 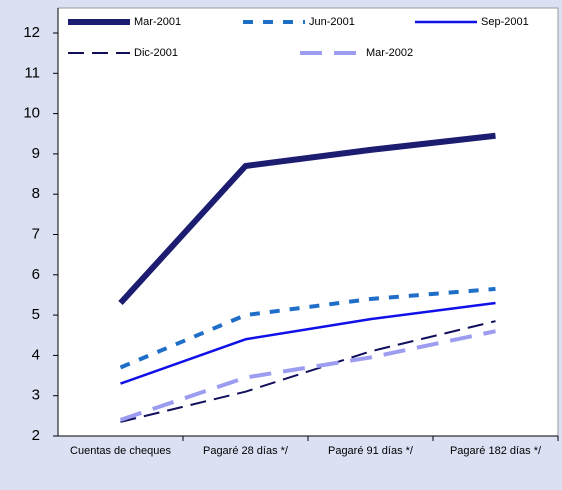 What do you see at coordinates (495, 451) in the screenshot?
I see `x-tick-label: Pagaré 182 días */` at bounding box center [495, 451].